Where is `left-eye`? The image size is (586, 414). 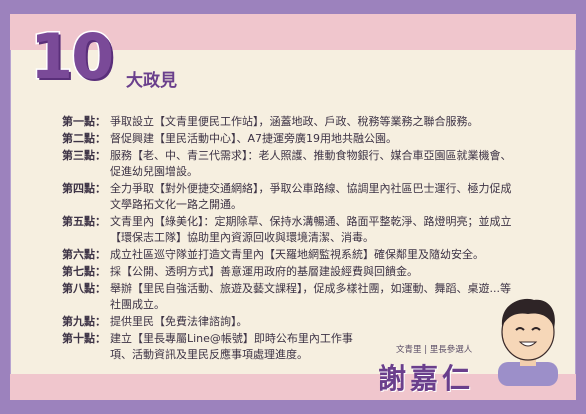
left-eye is located at coordinates (520, 329).